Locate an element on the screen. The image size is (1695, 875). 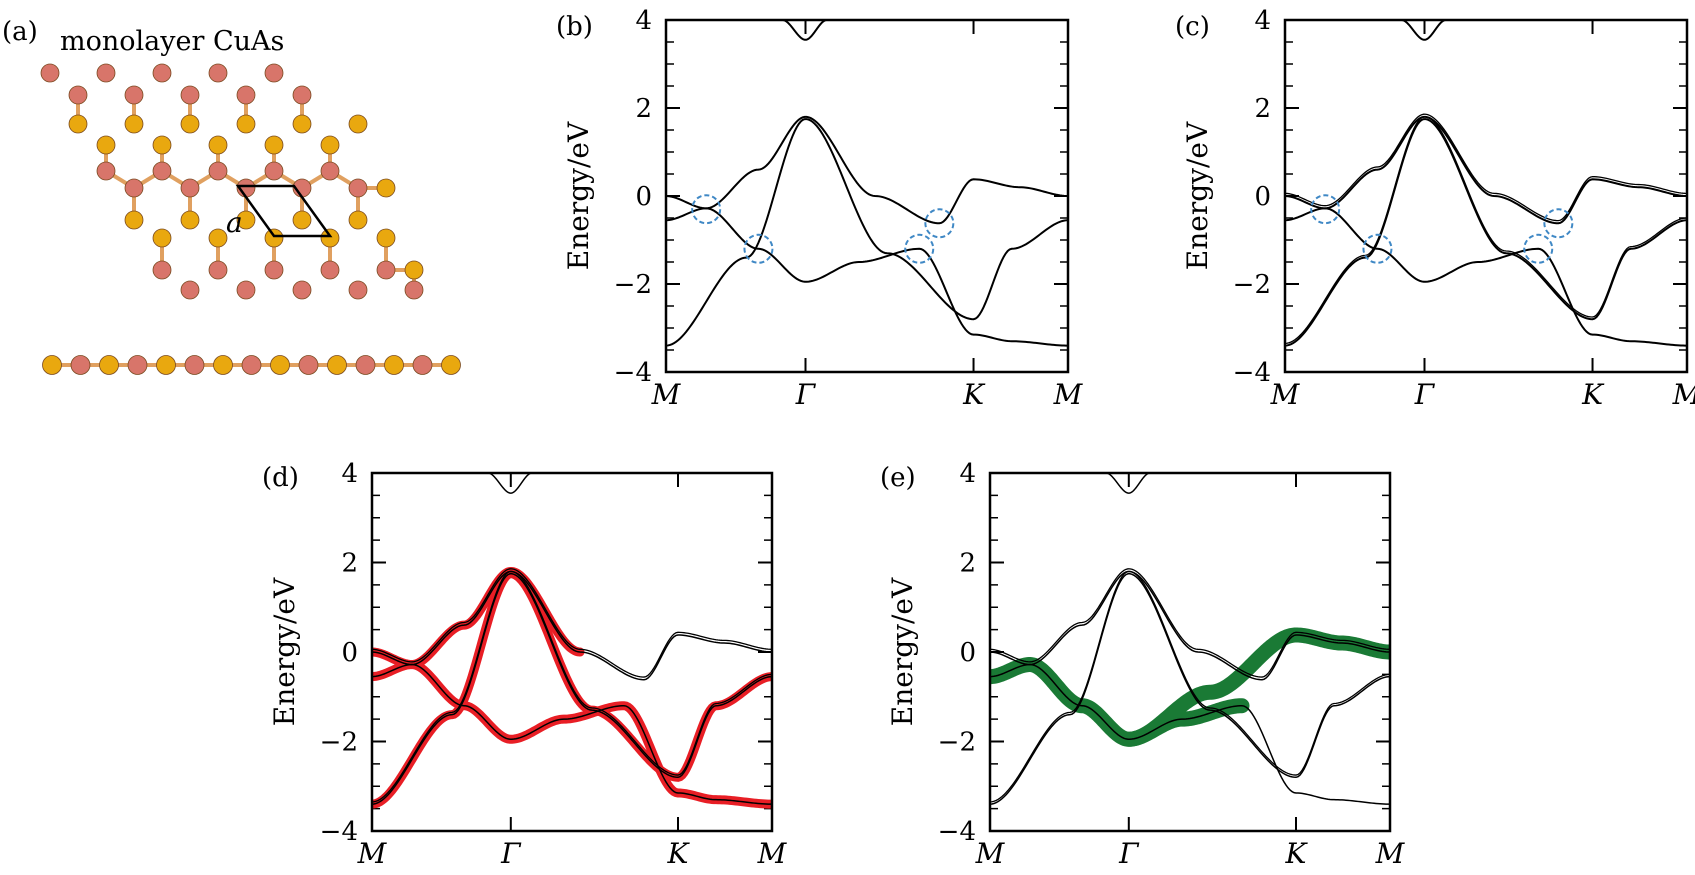
panel-a-structure: (a) monolayer CuAs a is located at coordinates (231, 196).